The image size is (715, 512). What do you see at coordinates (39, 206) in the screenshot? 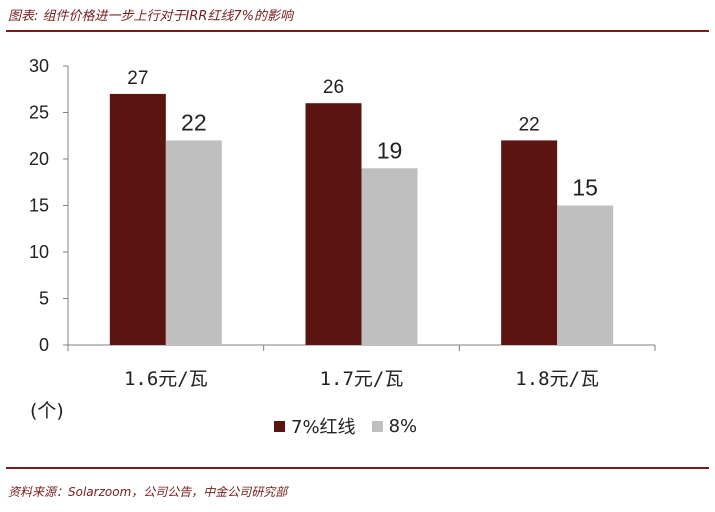
I see `y-tick-label: 15` at bounding box center [39, 206].